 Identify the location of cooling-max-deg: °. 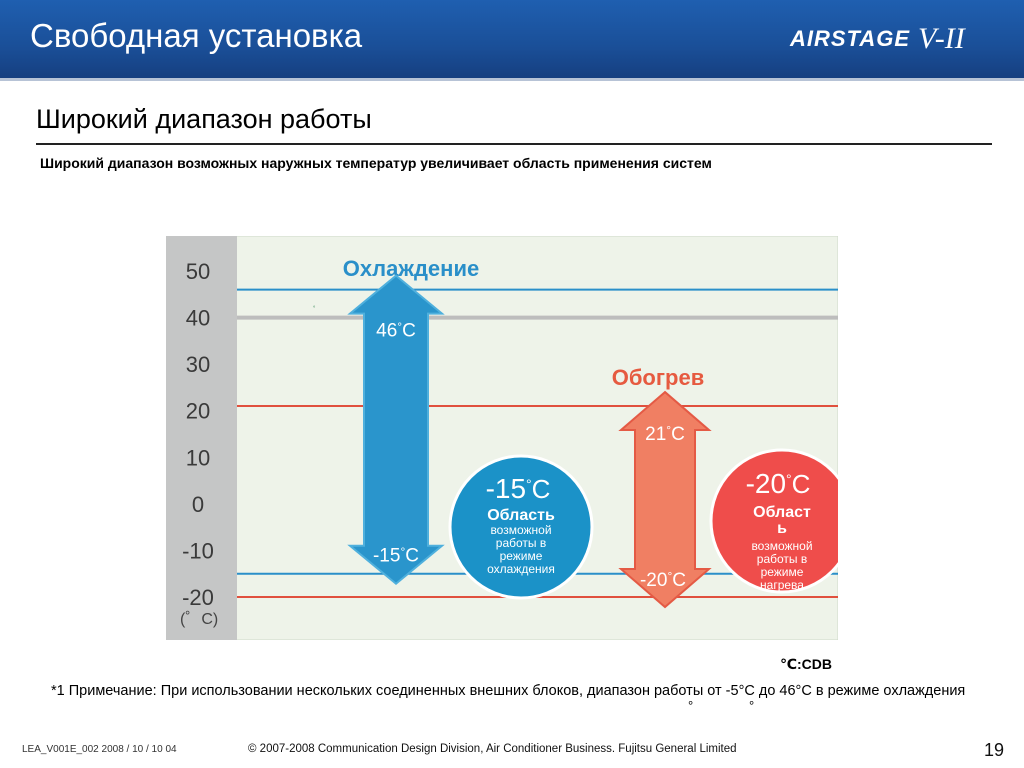
(399, 327).